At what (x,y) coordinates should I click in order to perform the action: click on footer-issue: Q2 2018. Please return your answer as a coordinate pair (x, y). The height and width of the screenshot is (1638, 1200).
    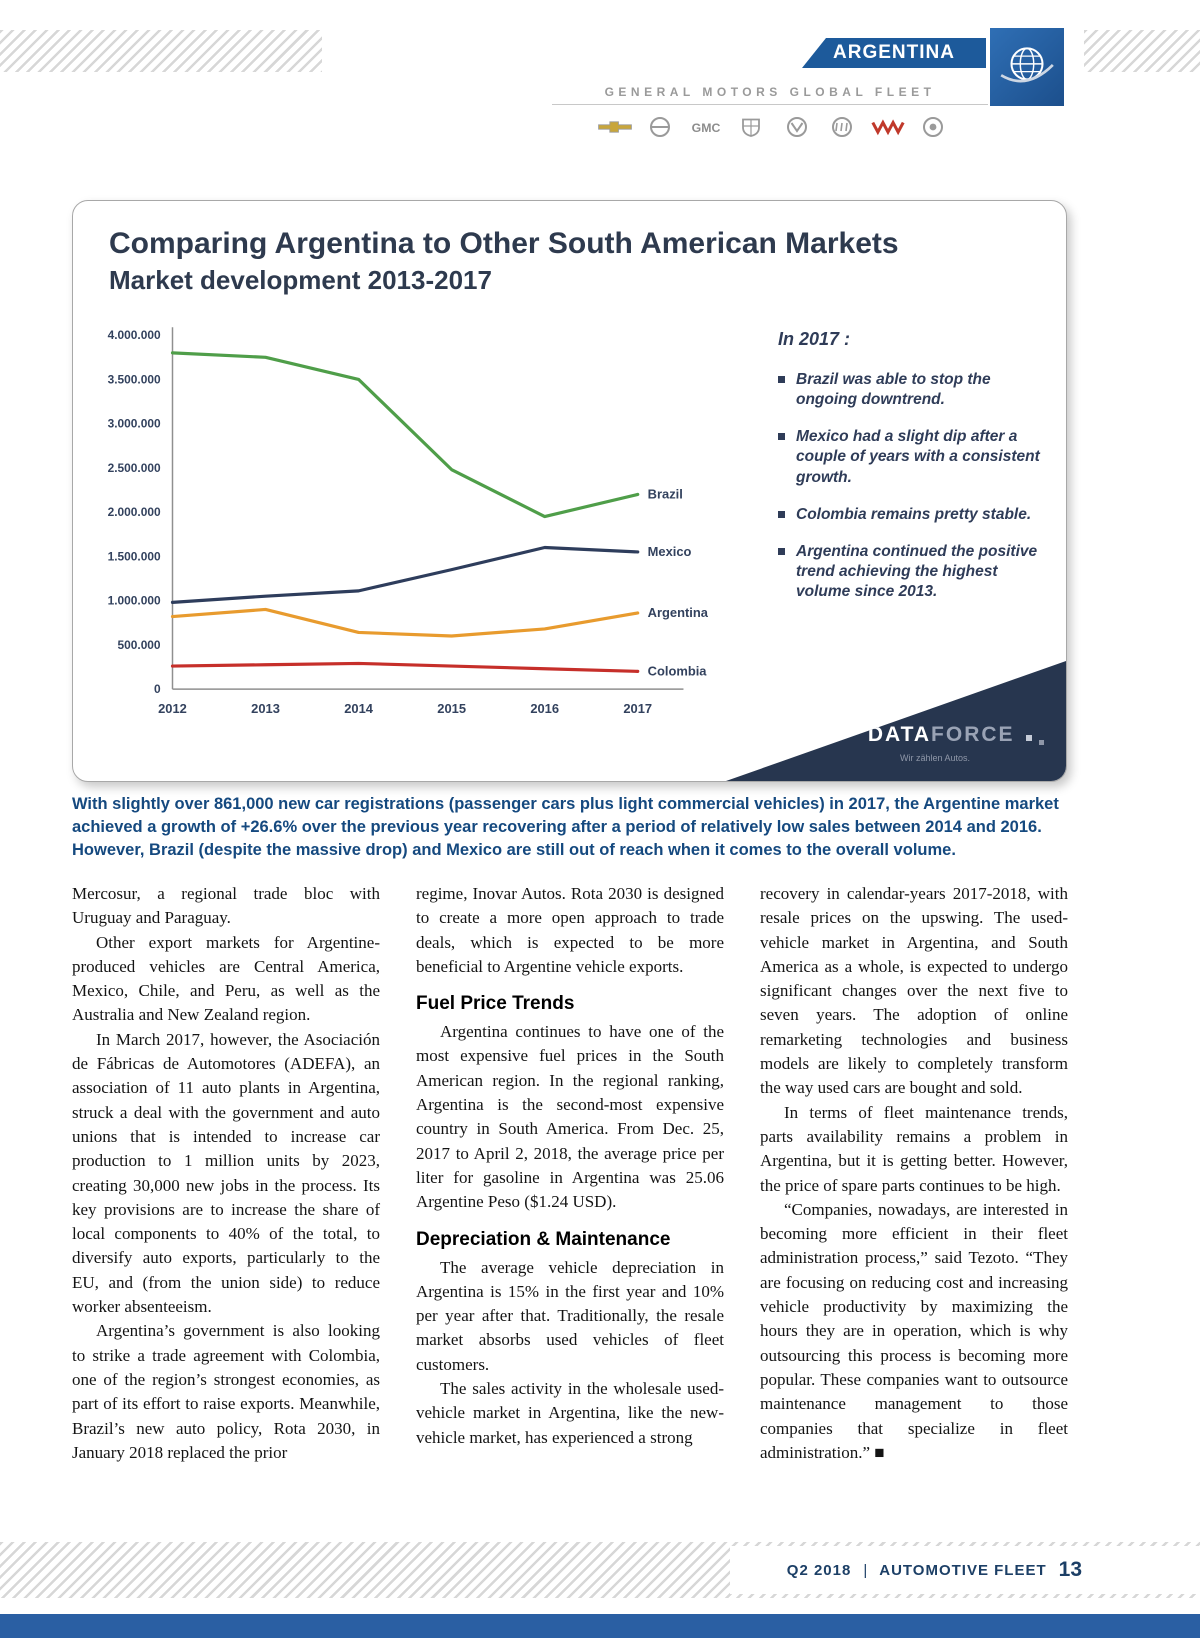
    Looking at the image, I should click on (819, 1570).